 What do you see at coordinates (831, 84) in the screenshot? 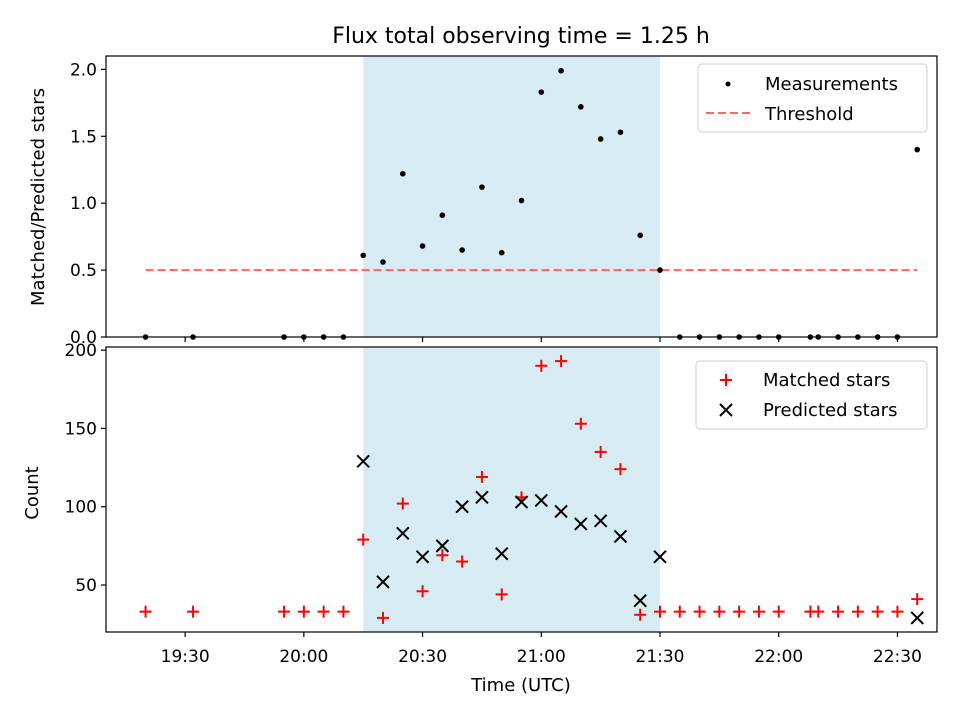
I see `measurements-legend-label: Measurements` at bounding box center [831, 84].